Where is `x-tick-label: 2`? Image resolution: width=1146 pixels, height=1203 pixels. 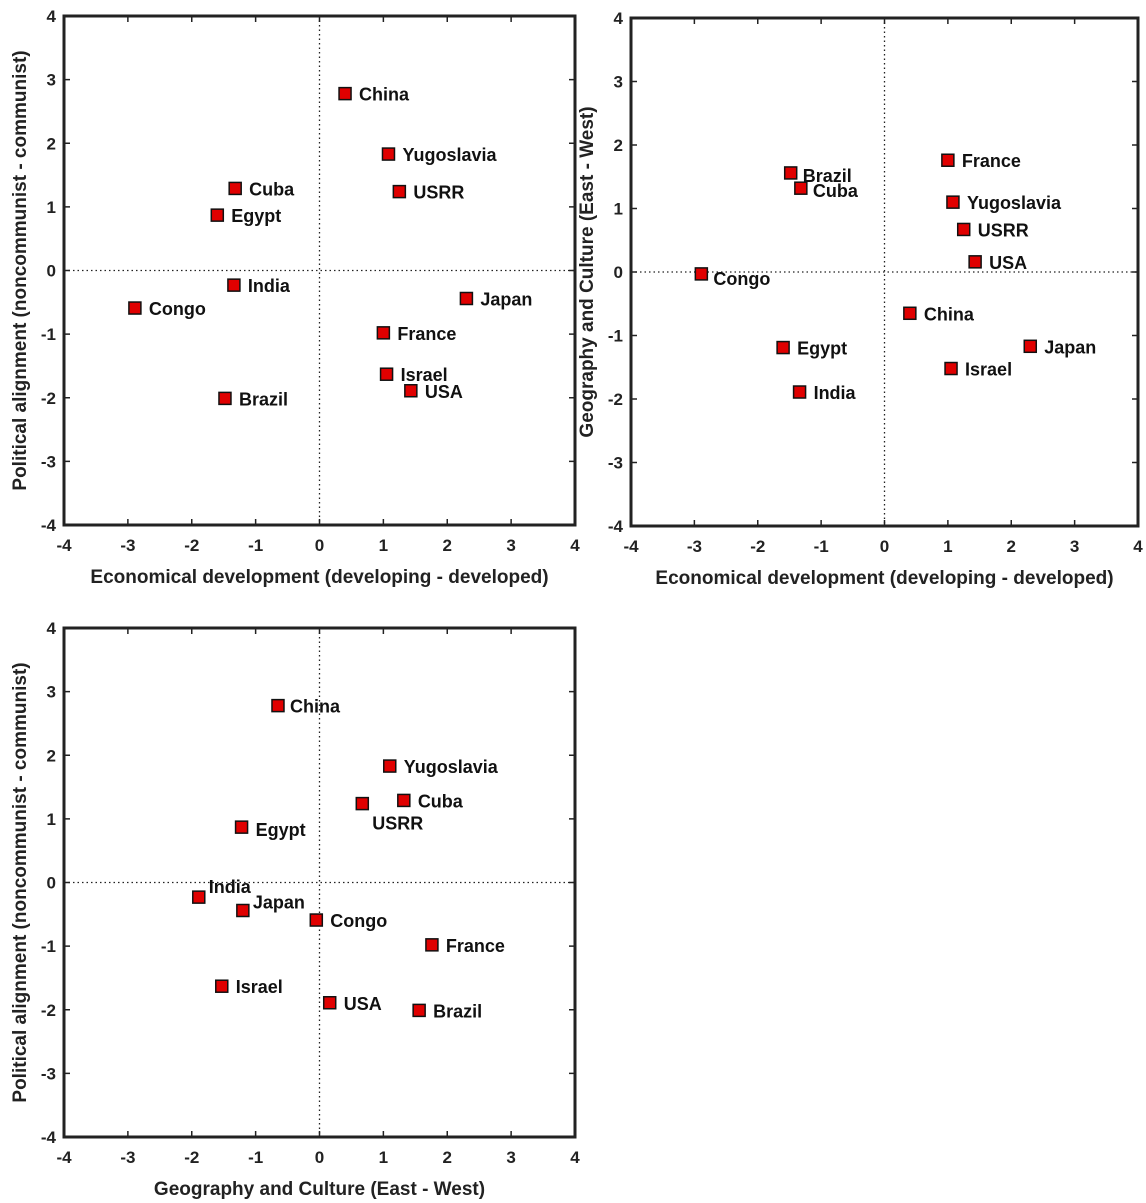
x-tick-label: 2 is located at coordinates (447, 545).